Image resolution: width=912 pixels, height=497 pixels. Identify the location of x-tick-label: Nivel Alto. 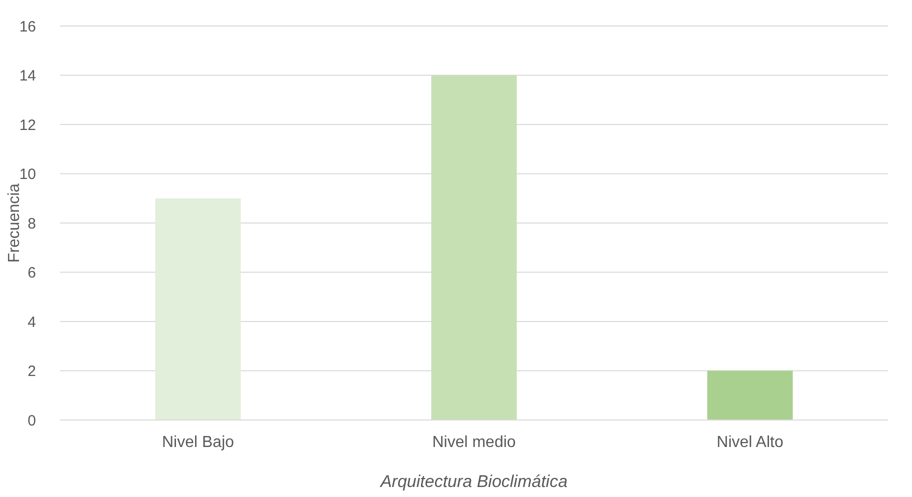
(750, 442).